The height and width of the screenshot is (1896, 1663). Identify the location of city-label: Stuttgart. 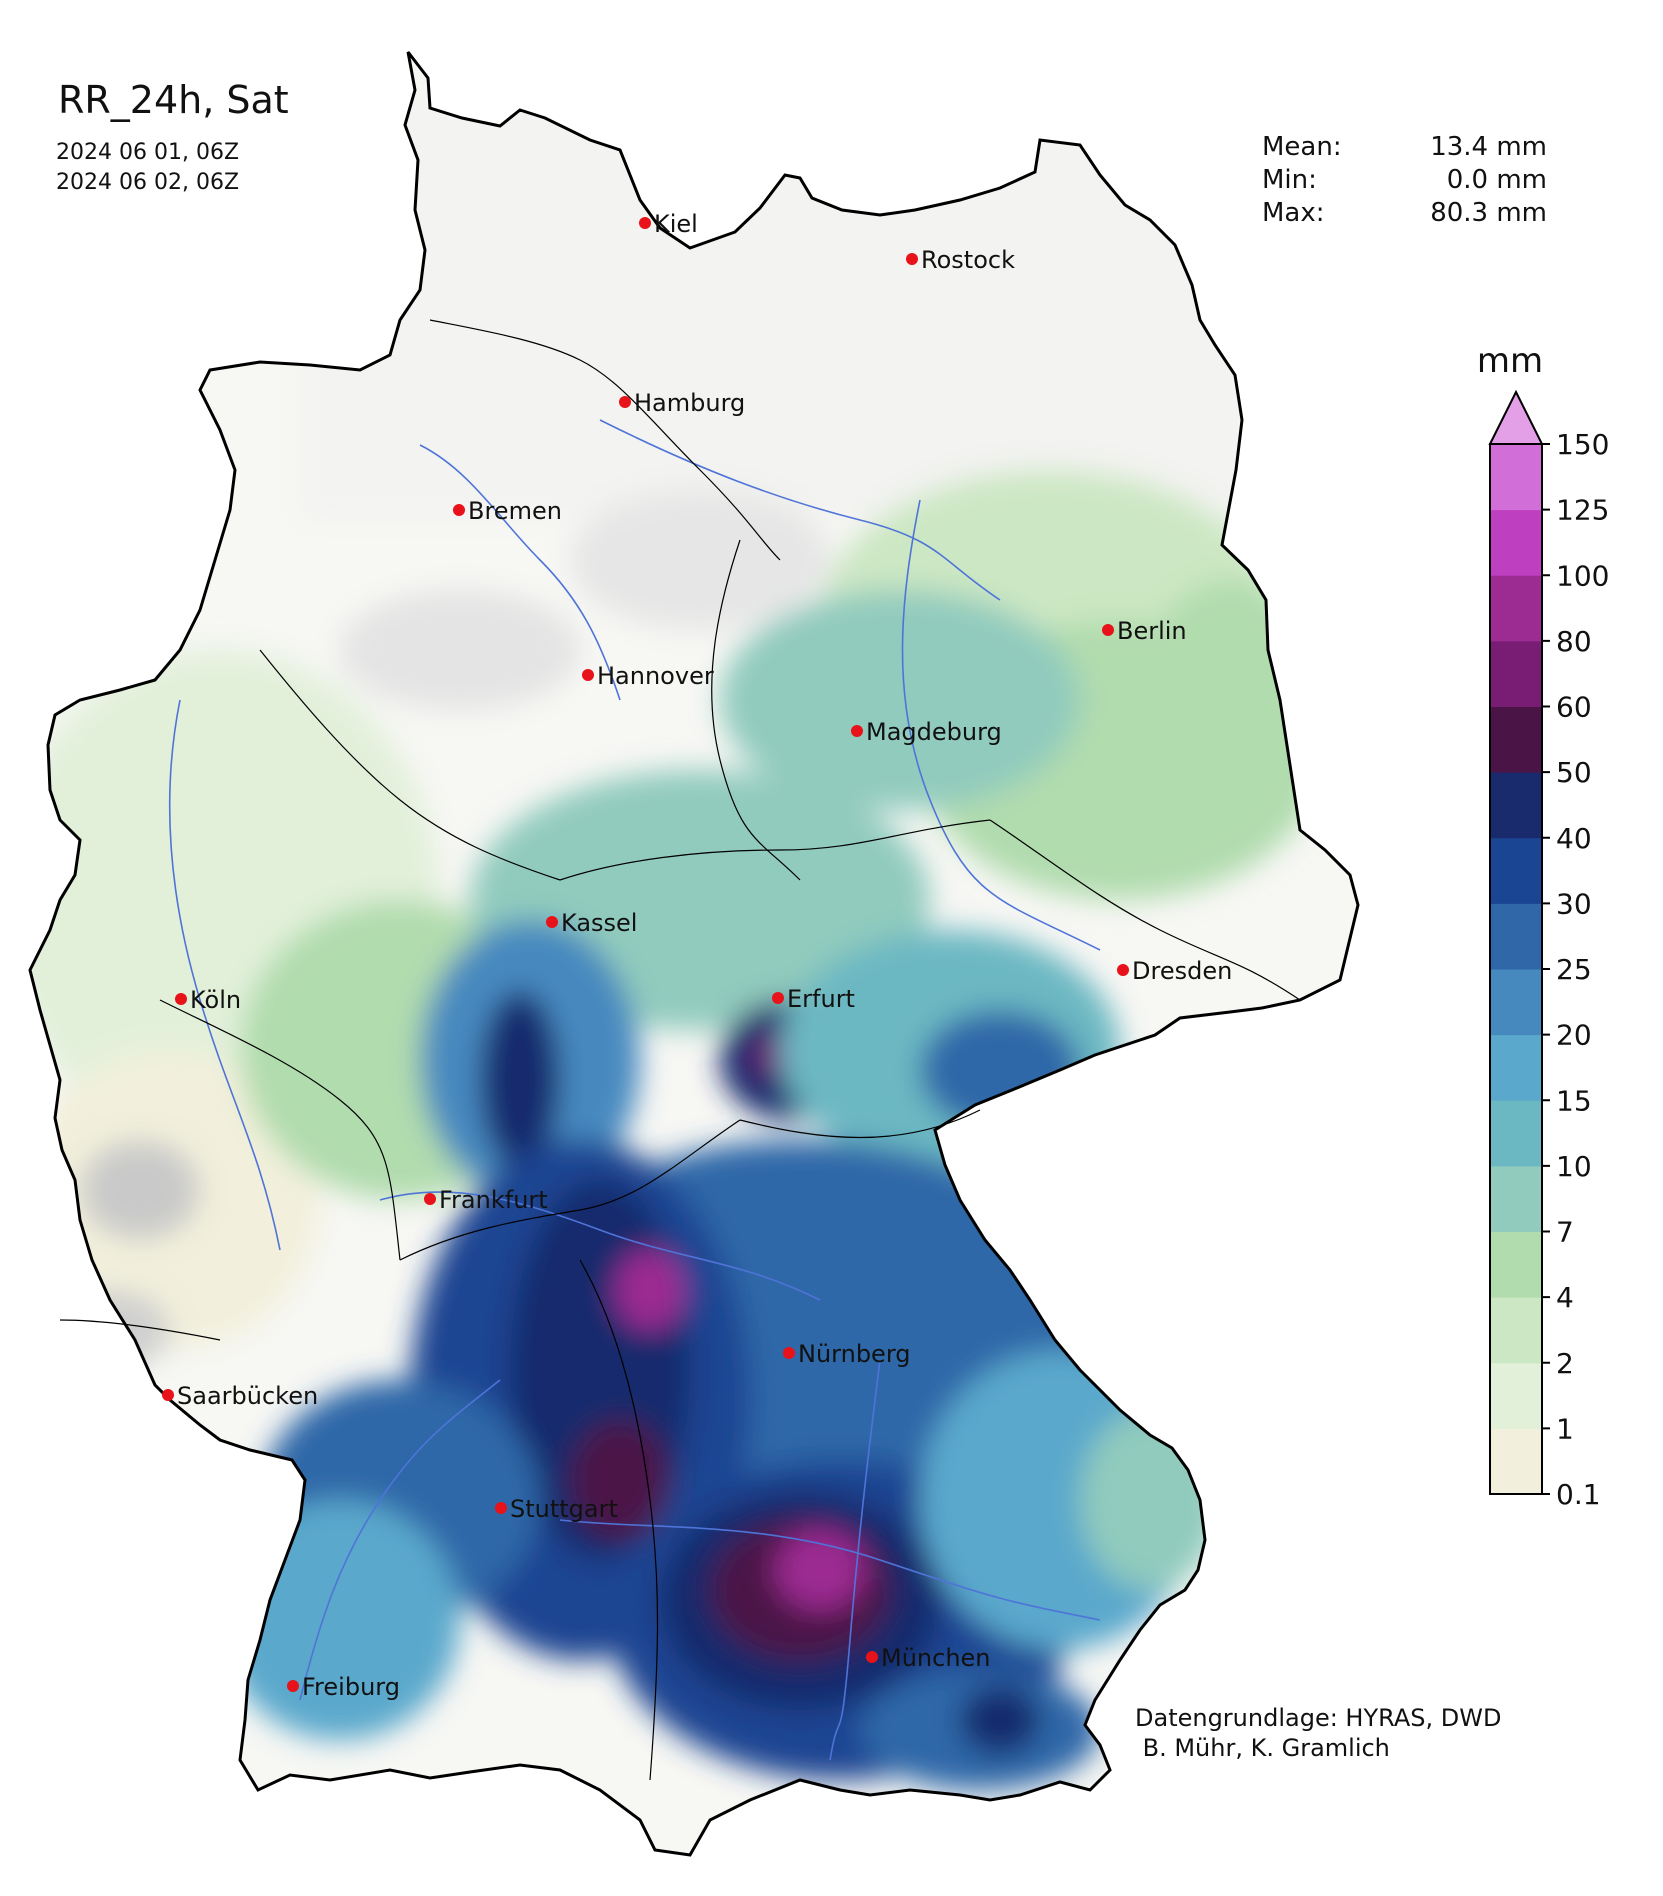
(564, 1509).